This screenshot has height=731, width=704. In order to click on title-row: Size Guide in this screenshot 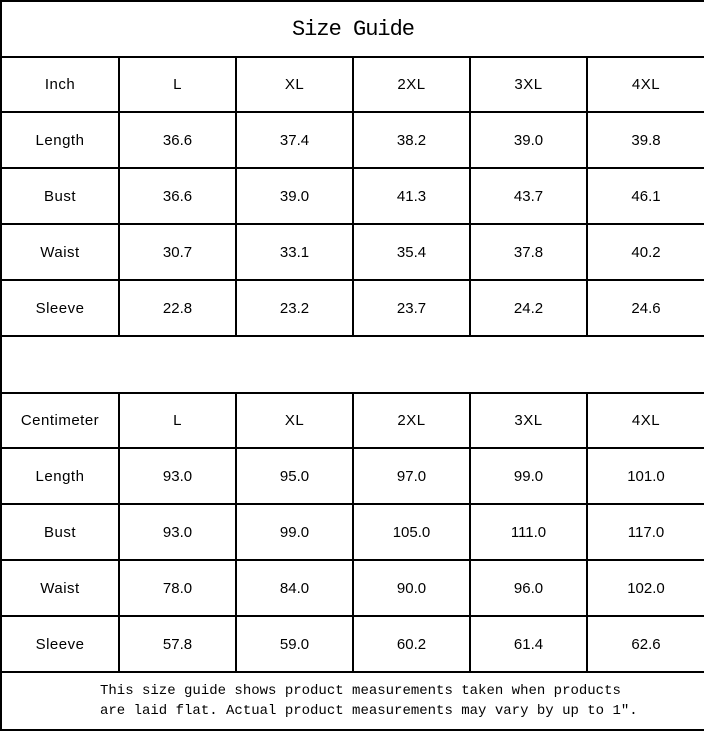, I will do `click(352, 29)`.